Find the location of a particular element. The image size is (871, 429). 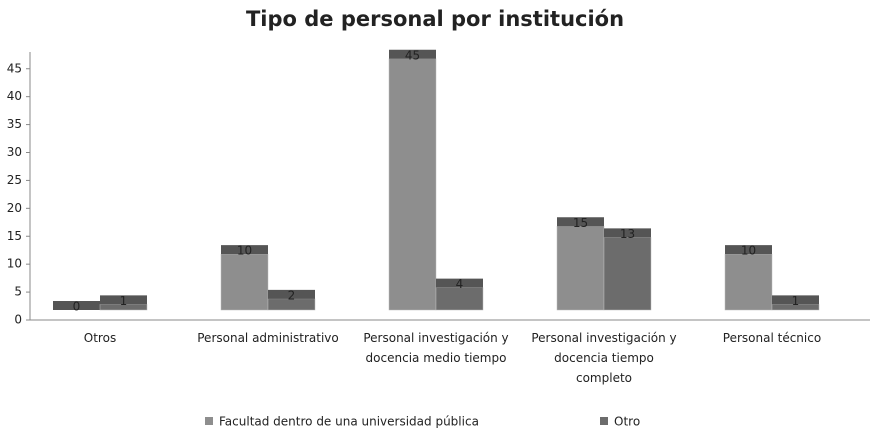

y-tick-label: 25 is located at coordinates (14, 180).